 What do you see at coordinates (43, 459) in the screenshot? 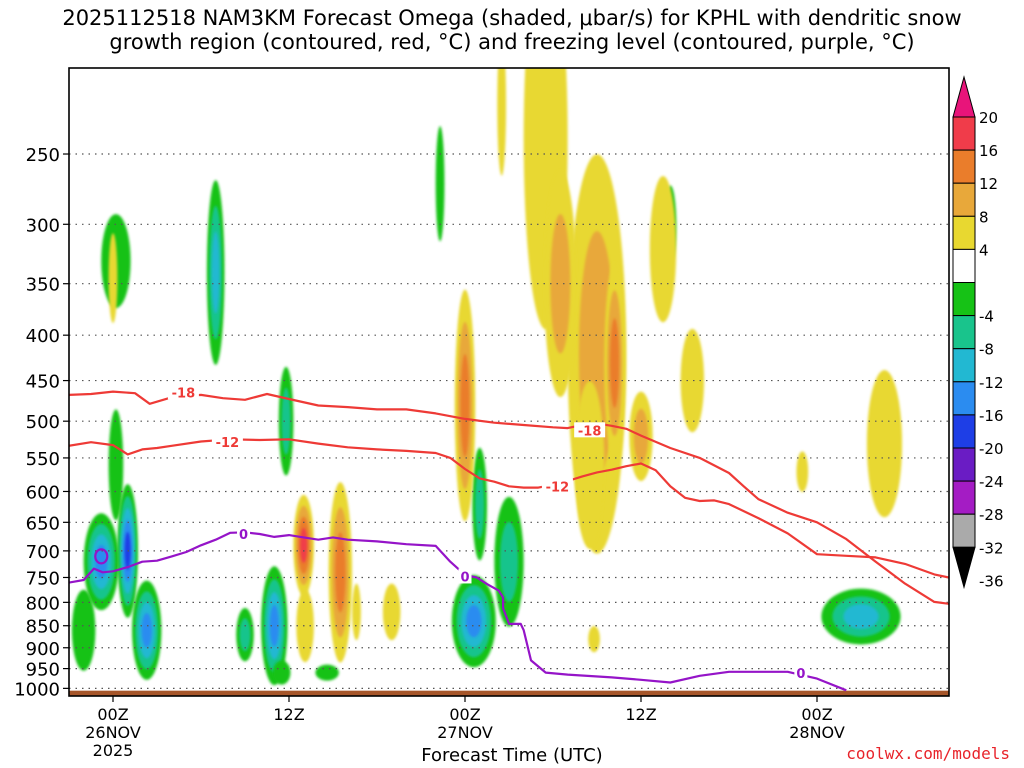
I see `y-tick-label-550: 550` at bounding box center [43, 459].